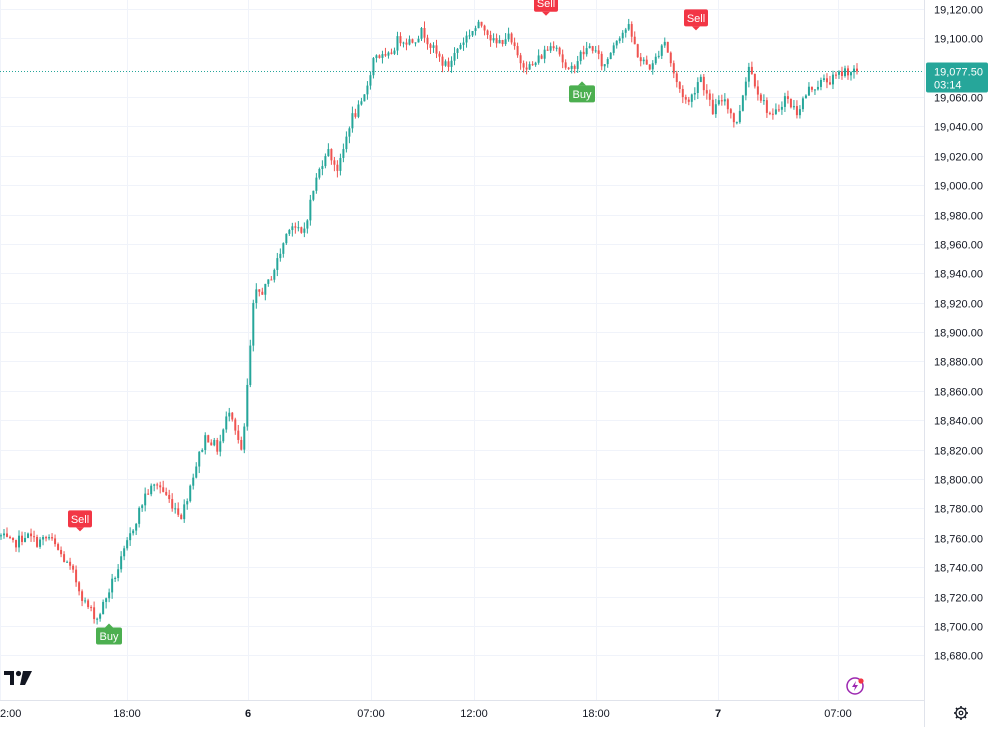  What do you see at coordinates (958, 128) in the screenshot?
I see `y-tick-label: 19,040.00` at bounding box center [958, 128].